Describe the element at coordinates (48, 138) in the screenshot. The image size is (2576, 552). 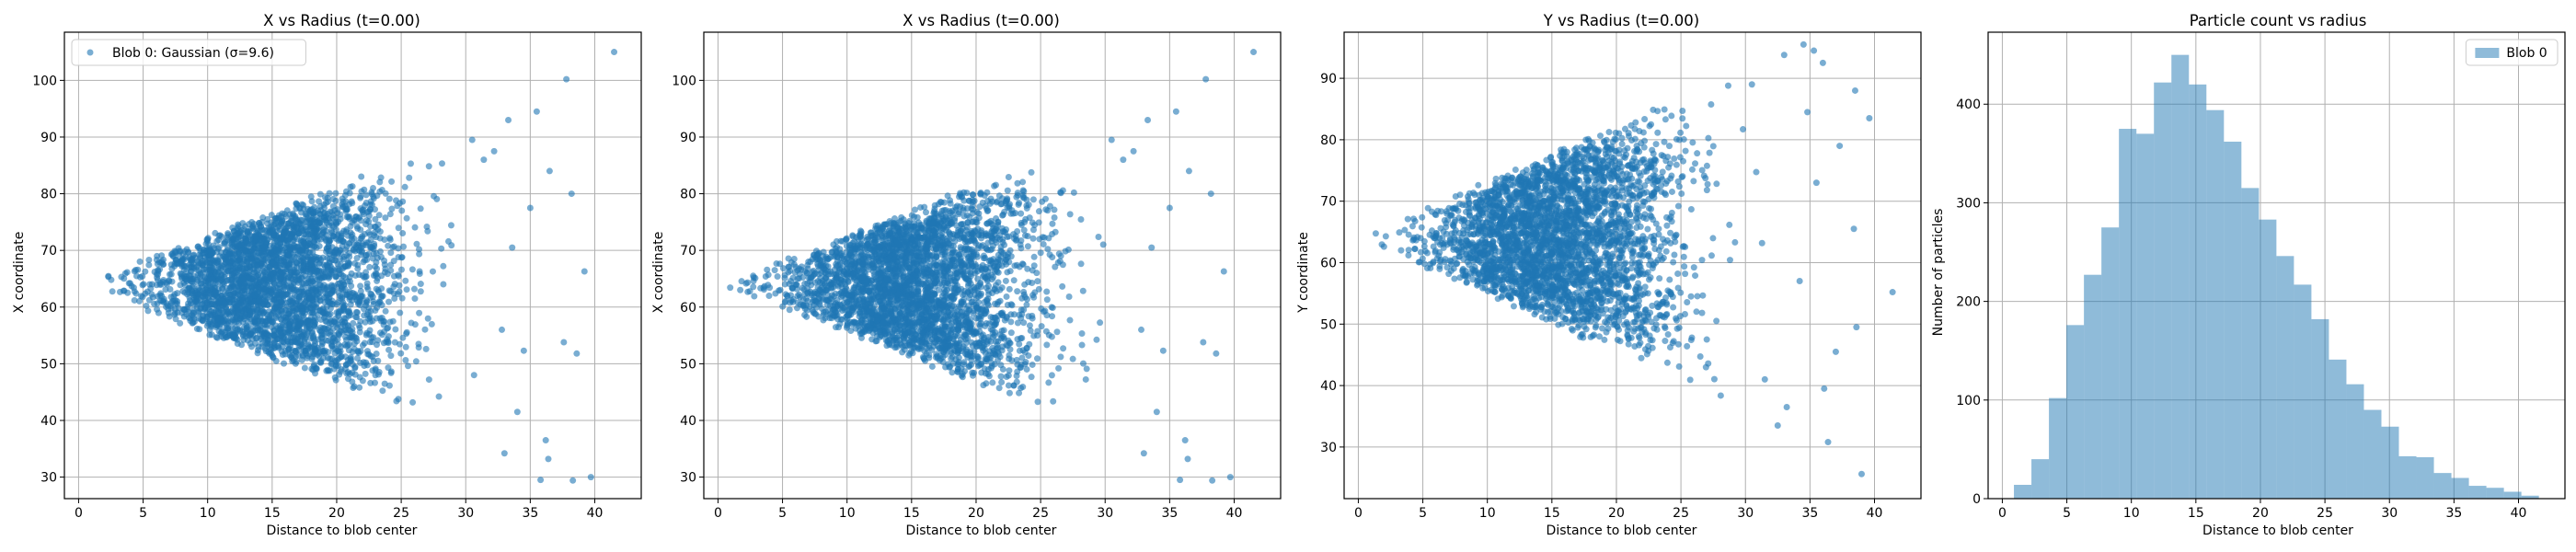
I see `y-tick-label: 90` at that location.